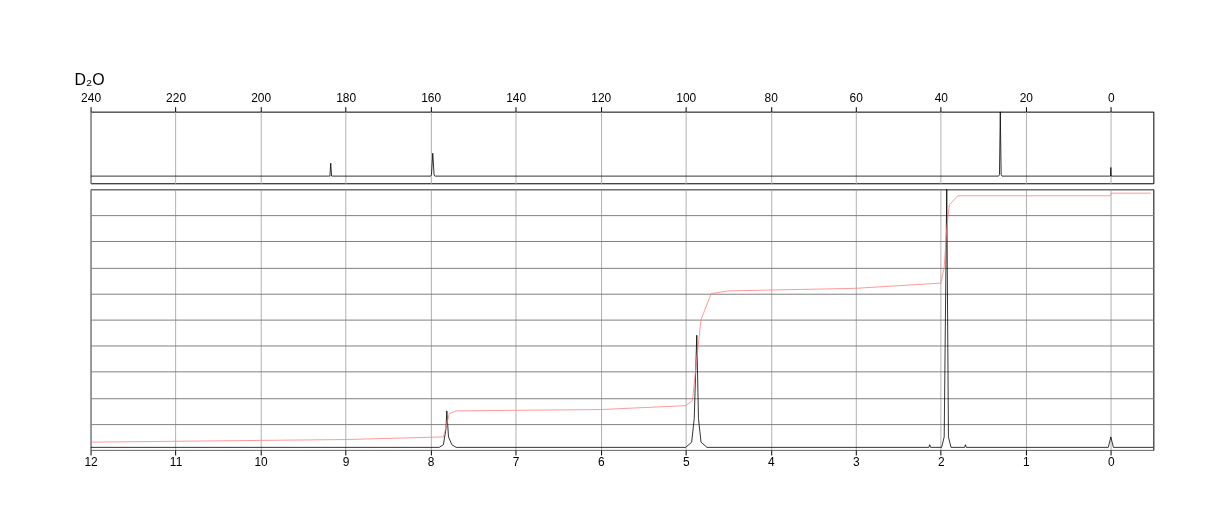  I want to click on x-tick-label: 80, so click(771, 98).